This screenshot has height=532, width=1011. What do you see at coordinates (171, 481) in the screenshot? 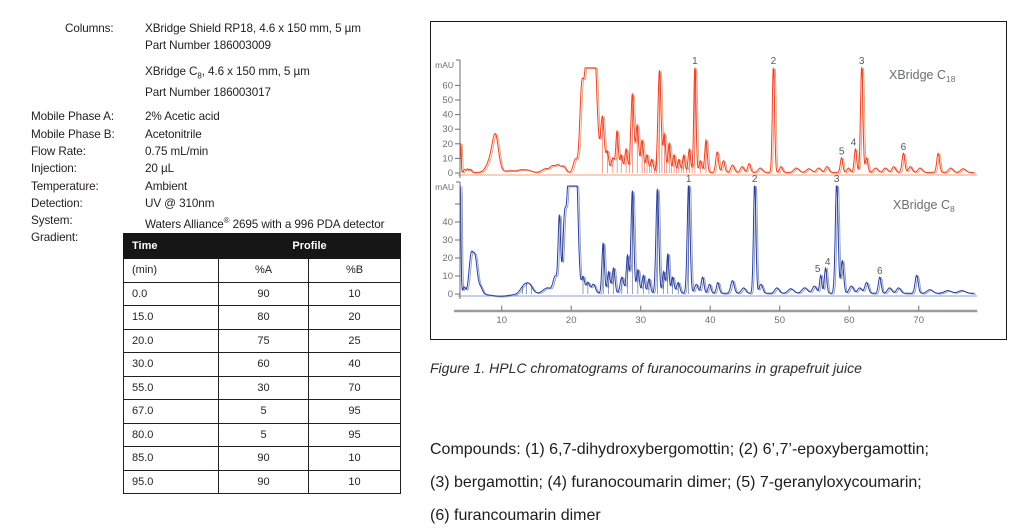
I see `gradient-time-cell: 95.0` at bounding box center [171, 481].